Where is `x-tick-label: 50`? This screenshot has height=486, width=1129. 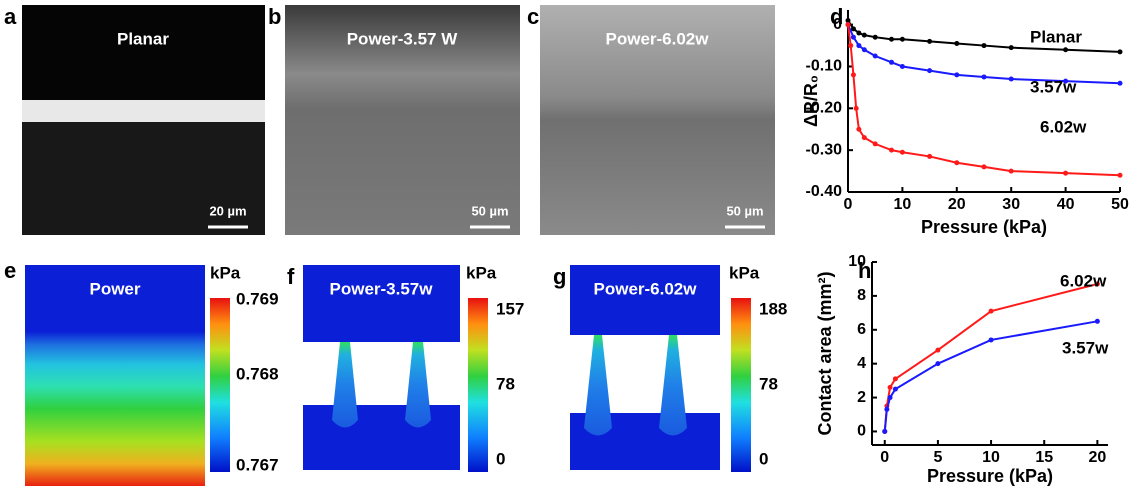
x-tick-label: 50 is located at coordinates (1120, 204).